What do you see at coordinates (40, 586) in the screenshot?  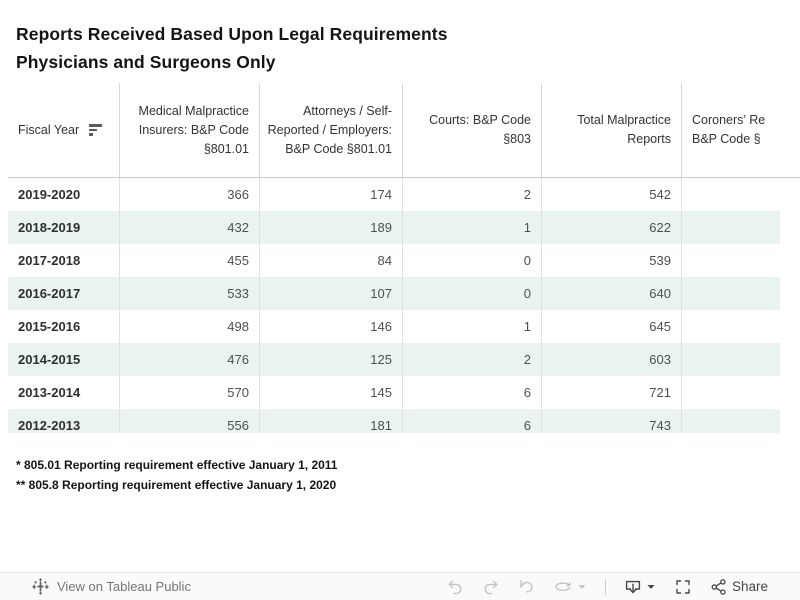 I see `tableau-logo-icon` at bounding box center [40, 586].